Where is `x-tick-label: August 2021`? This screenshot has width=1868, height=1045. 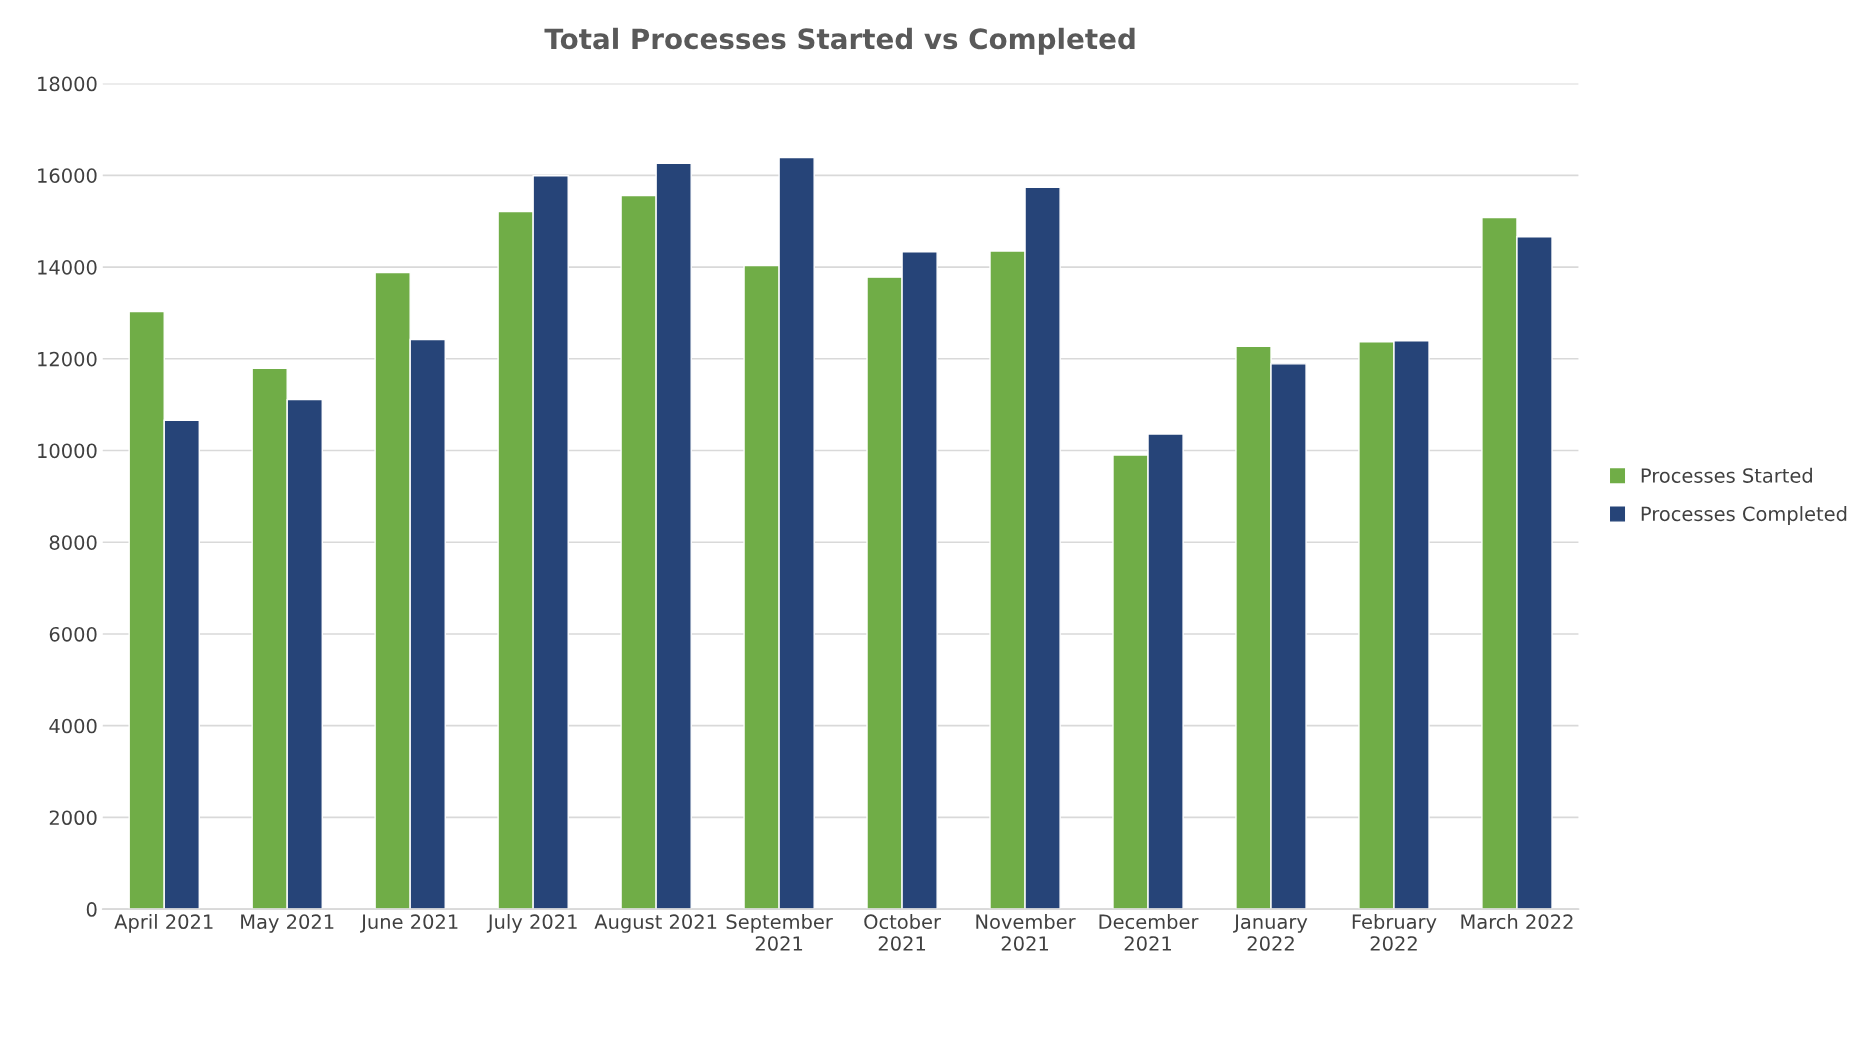
x-tick-label: August 2021 is located at coordinates (655, 923).